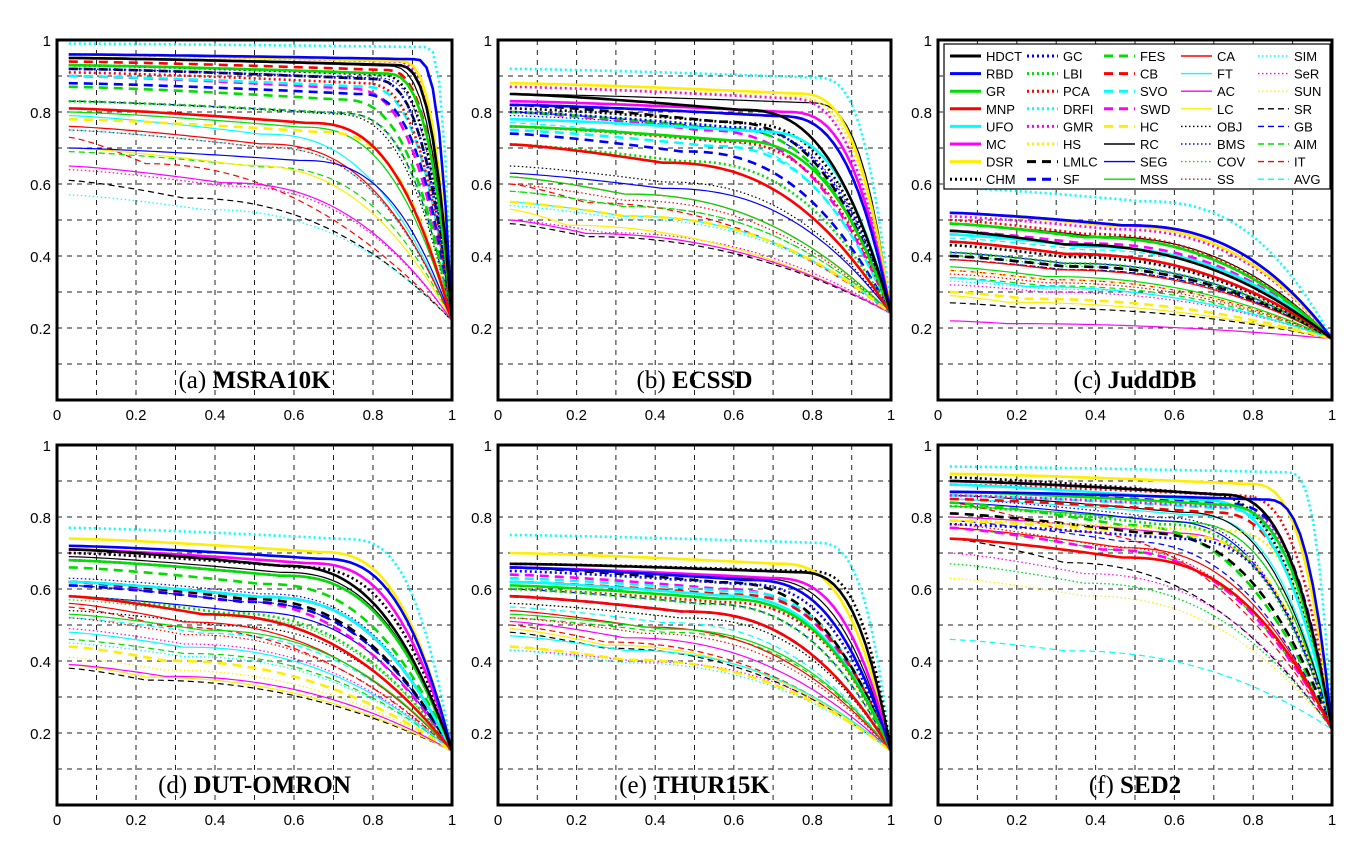  What do you see at coordinates (1073, 74) in the screenshot?
I see `legend-label-lbi: LBI` at bounding box center [1073, 74].